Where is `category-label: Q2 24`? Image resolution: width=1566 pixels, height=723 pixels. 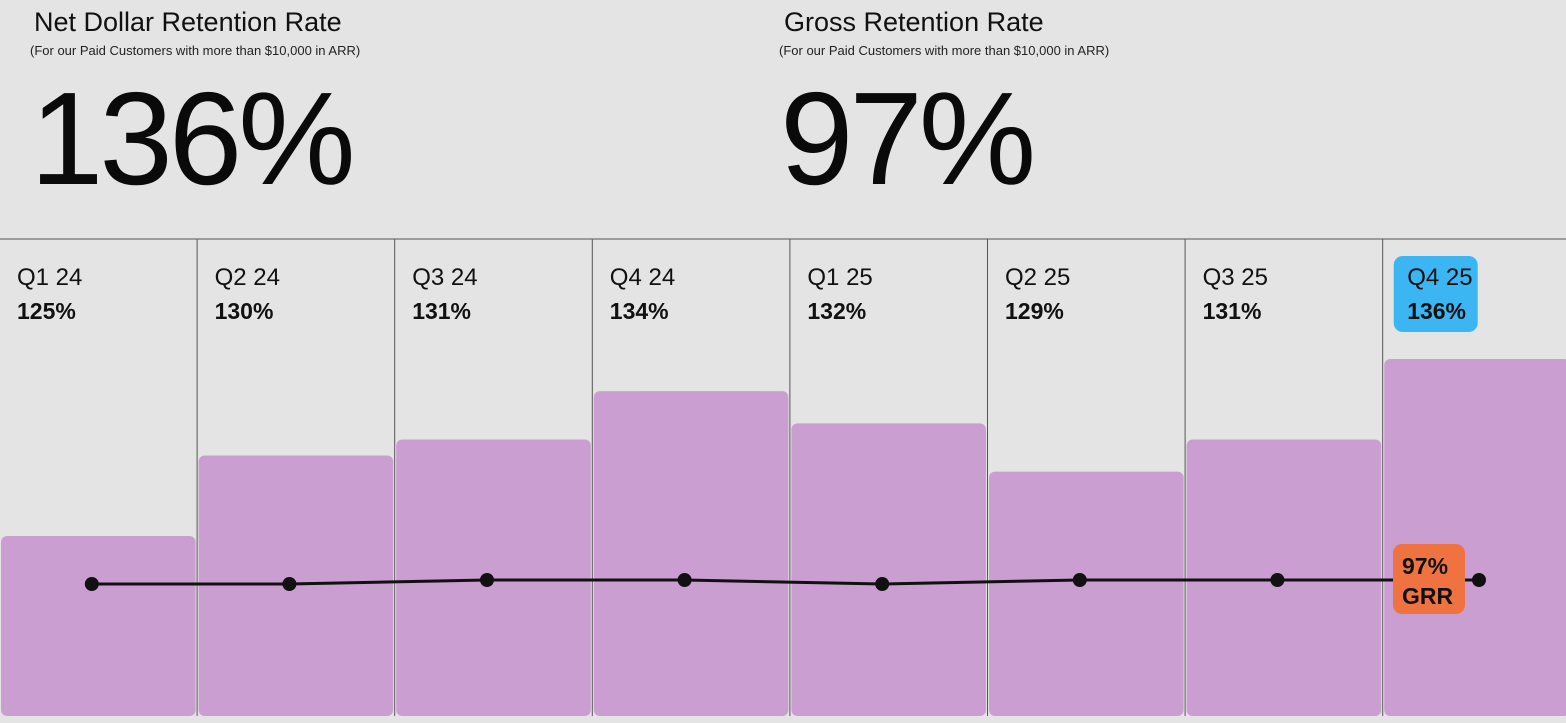
category-label: Q2 24 is located at coordinates (247, 277).